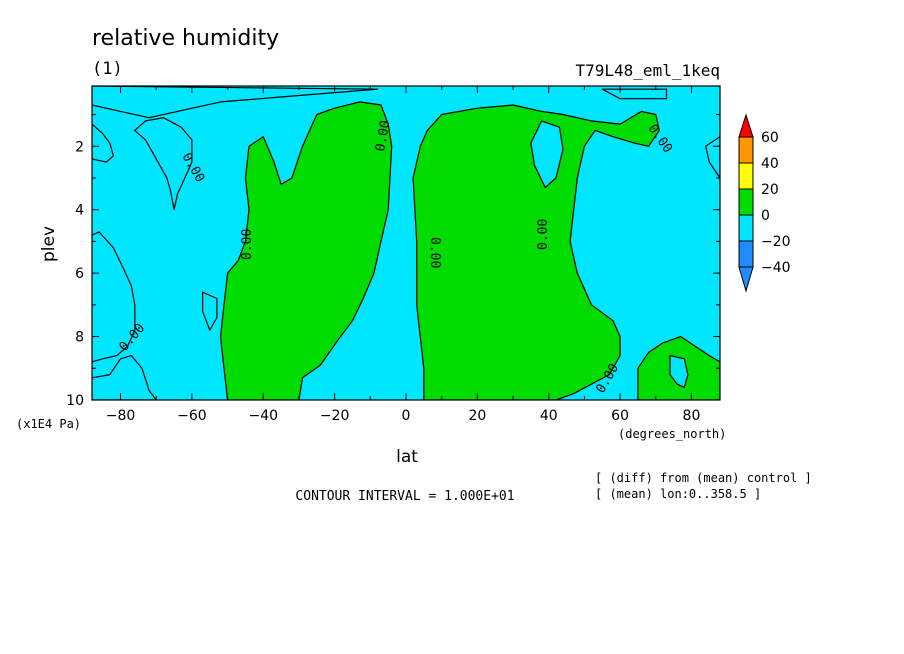  Describe the element at coordinates (678, 494) in the screenshot. I see `note-mean: [ (mean) lon:0..358.5 ]` at that location.